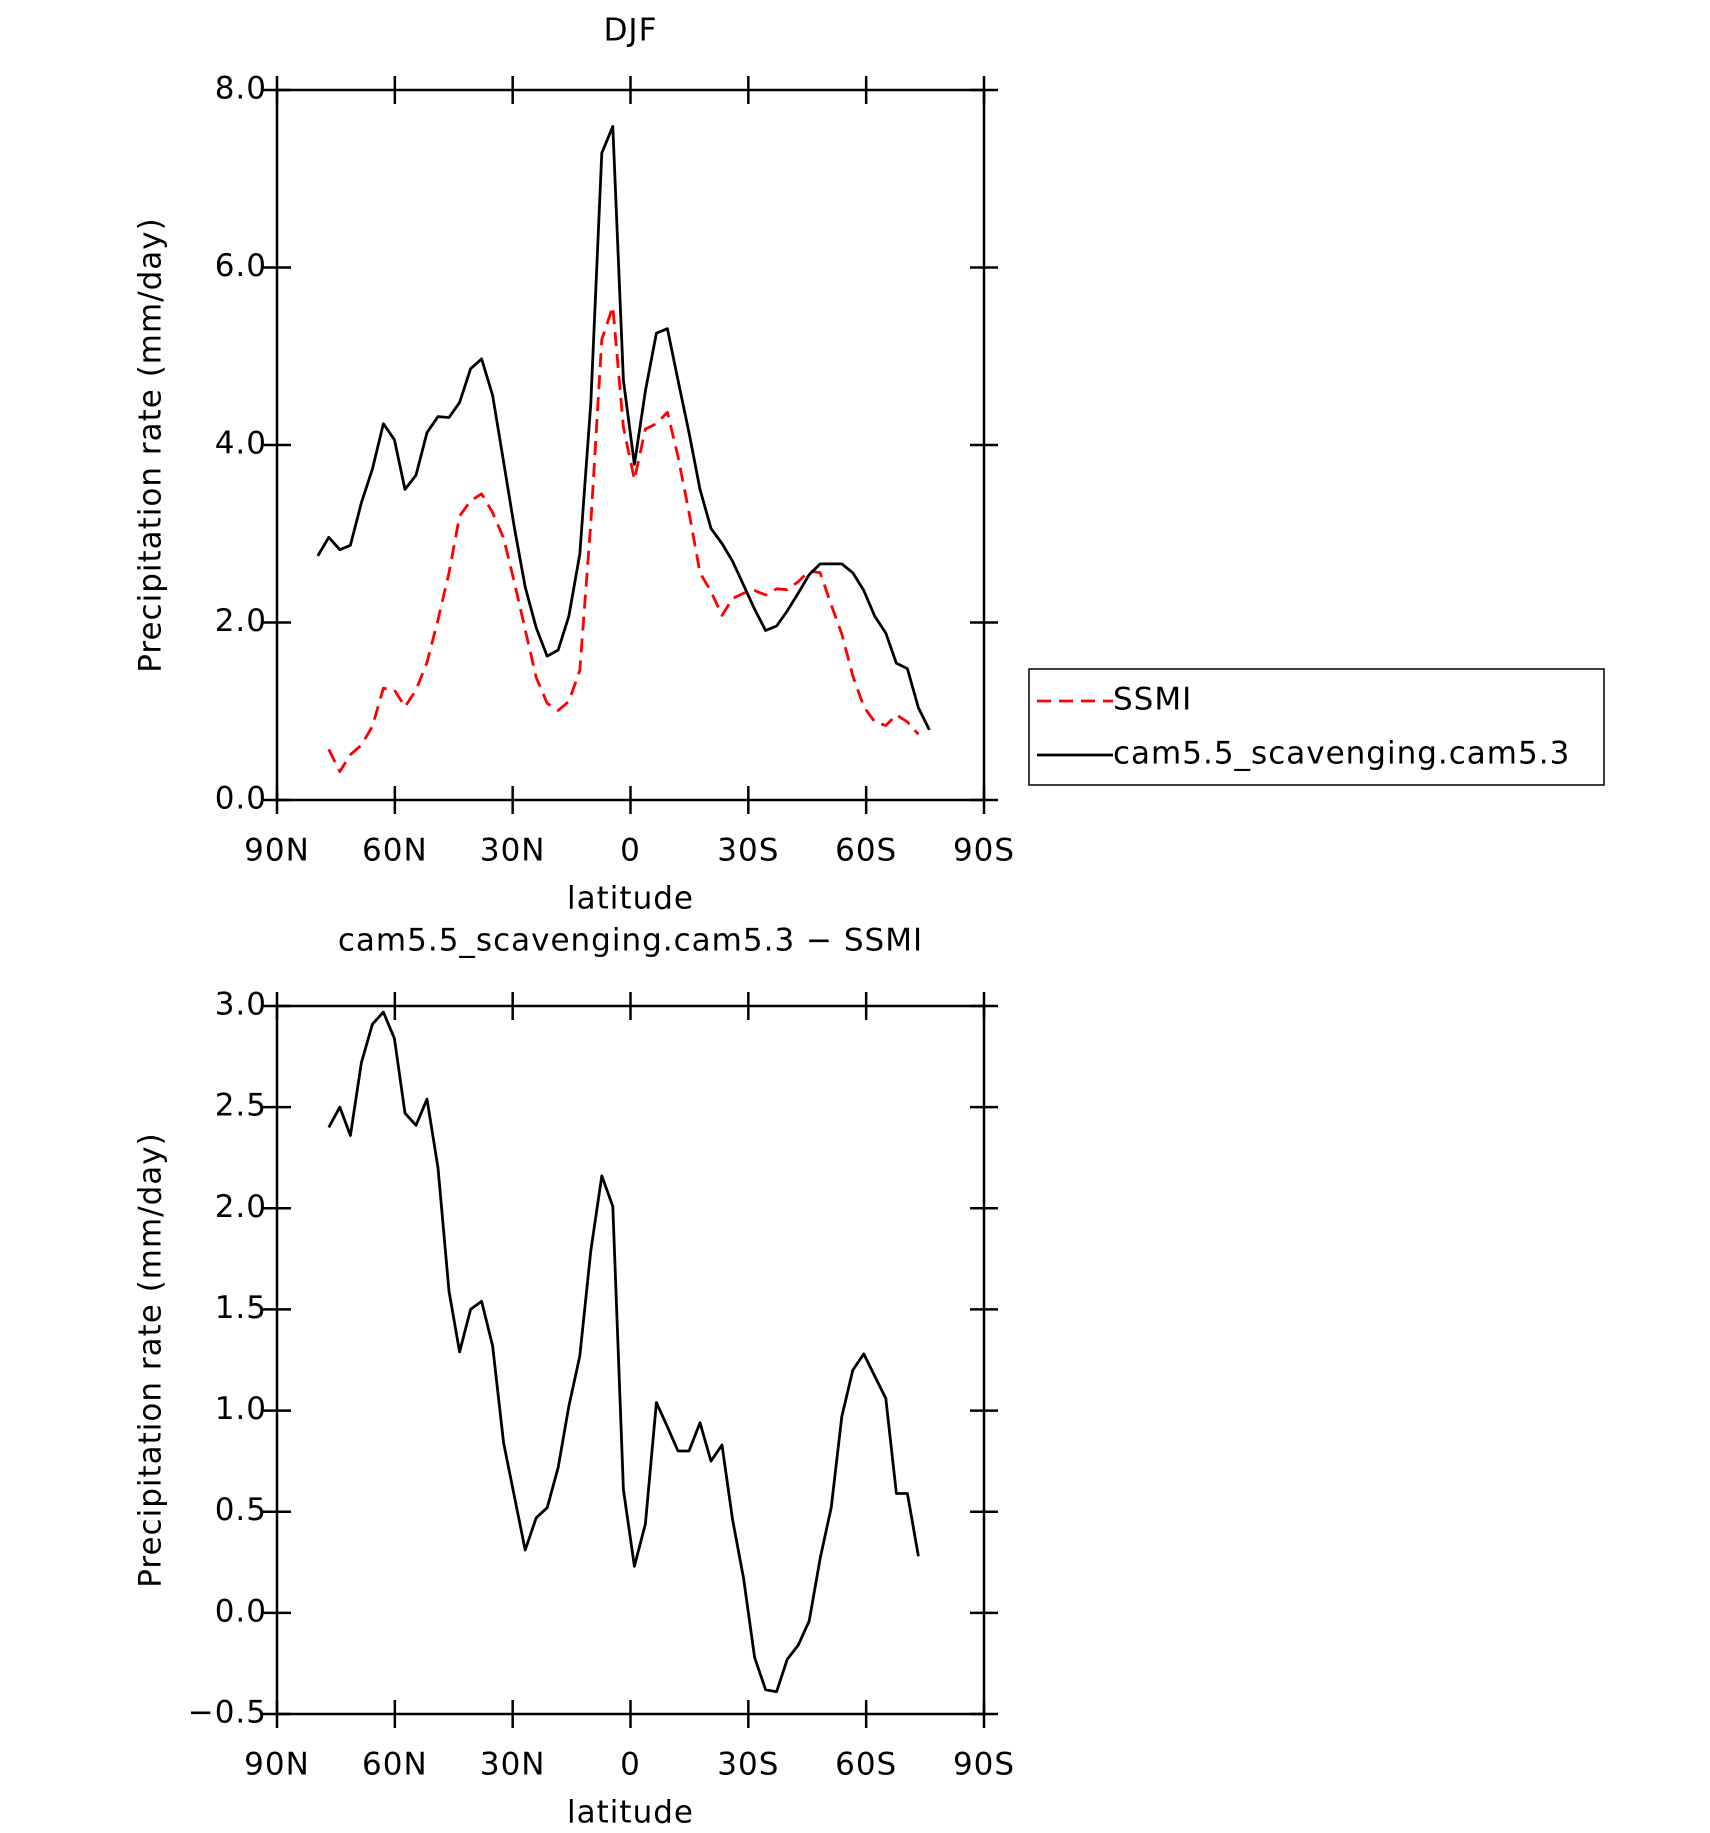 The width and height of the screenshot is (1710, 1833). Describe the element at coordinates (1341, 754) in the screenshot. I see `legend-label: cam5.5_scavenging.cam5.3` at that location.